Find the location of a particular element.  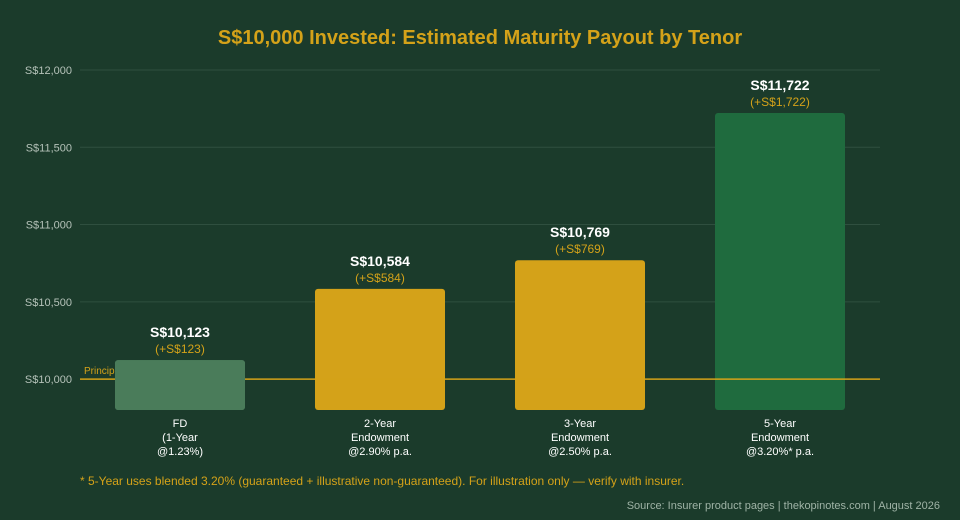

x-tick-label: 2-Year is located at coordinates (380, 424).